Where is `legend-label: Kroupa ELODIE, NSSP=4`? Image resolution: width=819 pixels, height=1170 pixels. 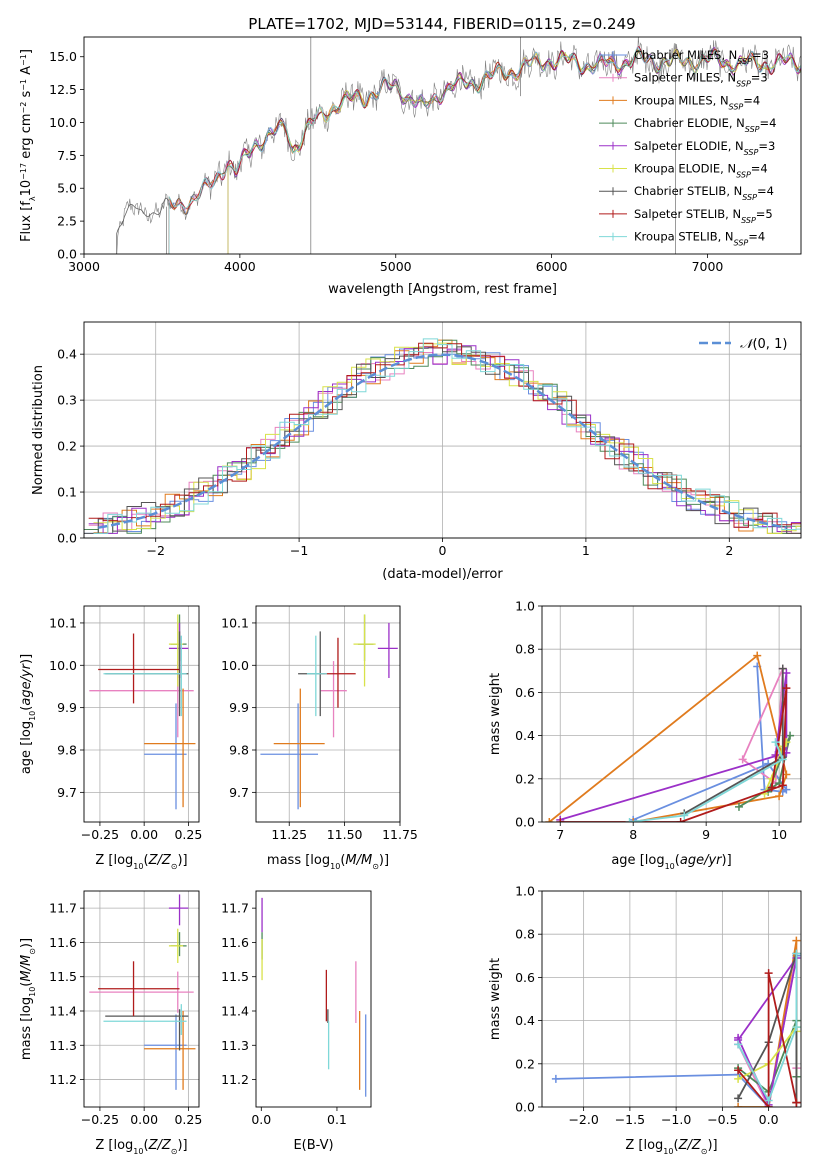
legend-label: Kroupa ELODIE, NSSP=4 is located at coordinates (701, 171).